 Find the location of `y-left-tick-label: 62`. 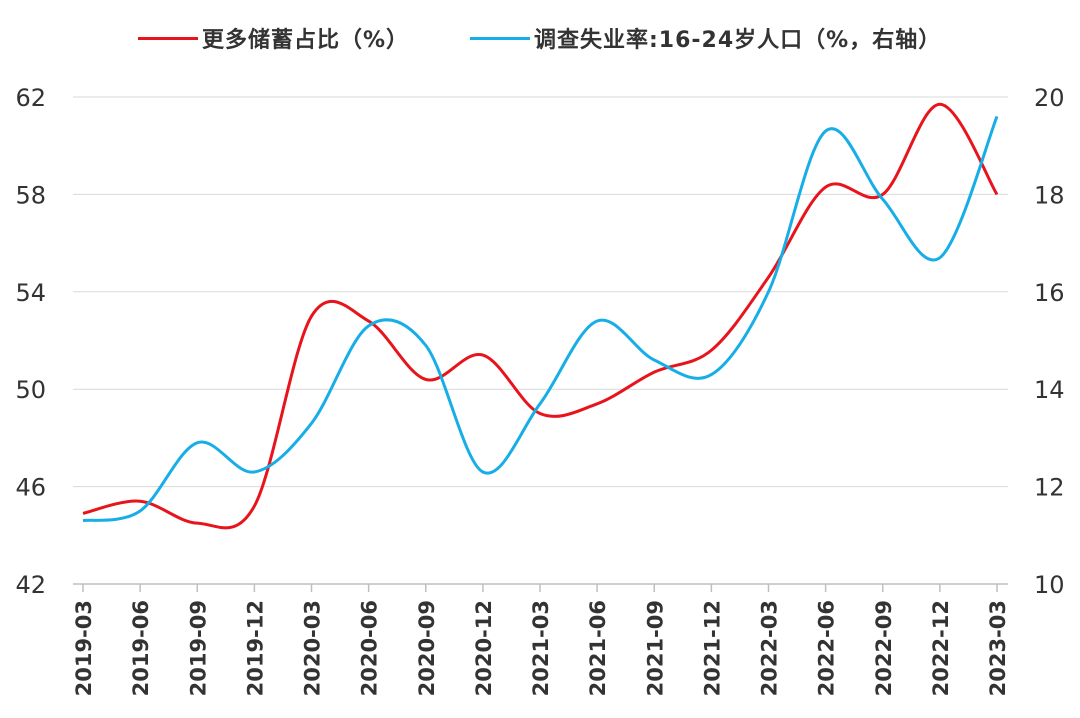

y-left-tick-label: 62 is located at coordinates (30, 98).